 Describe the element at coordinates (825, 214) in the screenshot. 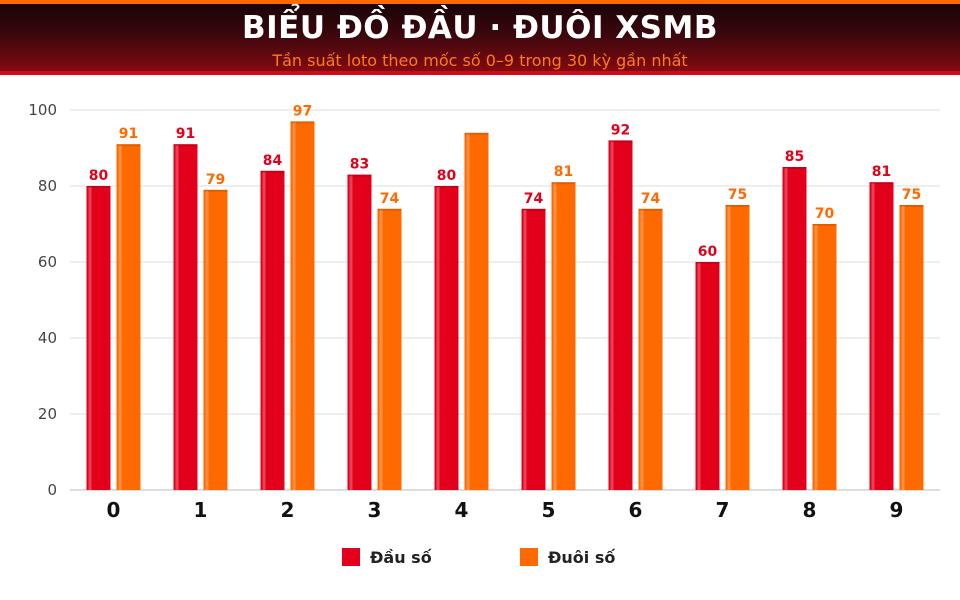

I see `data-label: 70` at that location.